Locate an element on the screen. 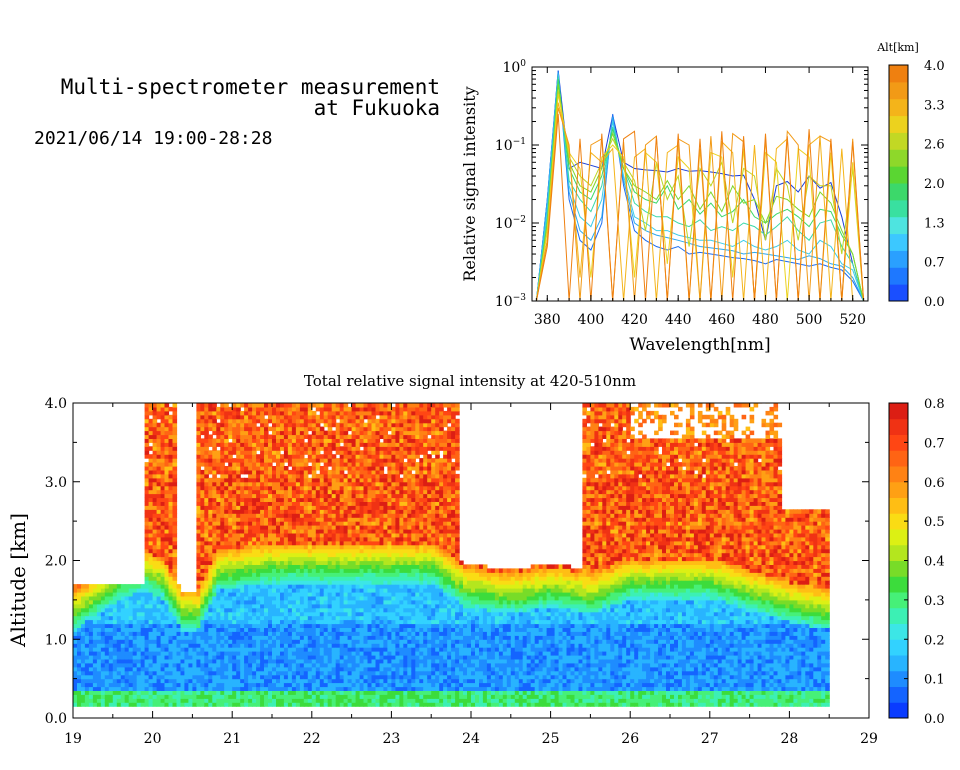  alt-colorbar-label: 4.0 is located at coordinates (934, 66).